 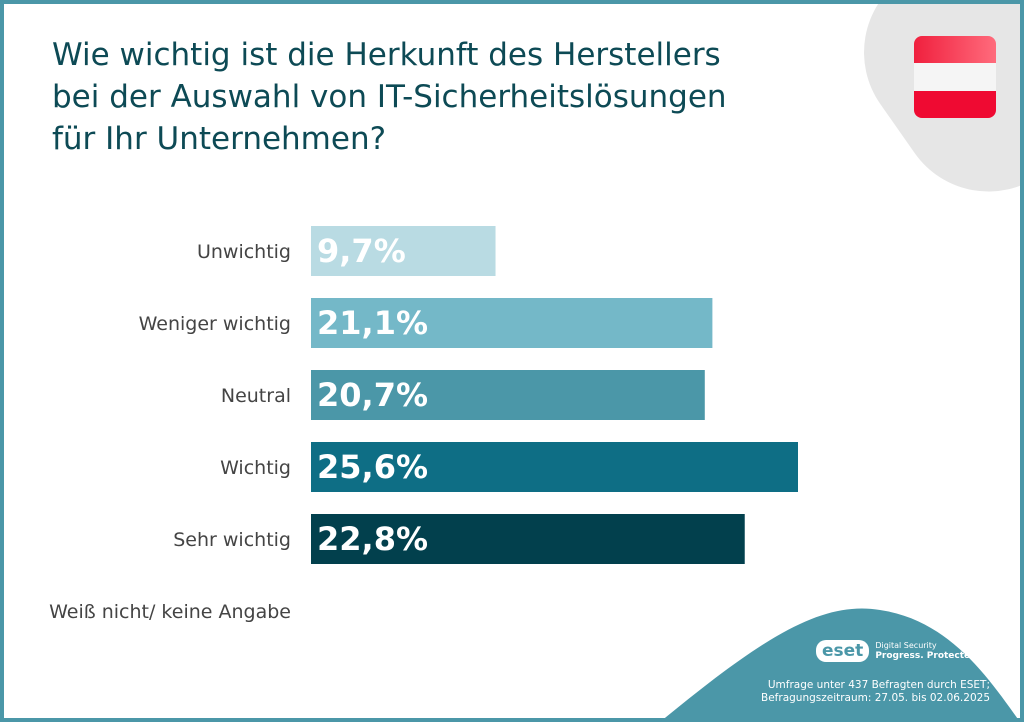 I want to click on data-label: 22,8%, so click(x=372, y=539).